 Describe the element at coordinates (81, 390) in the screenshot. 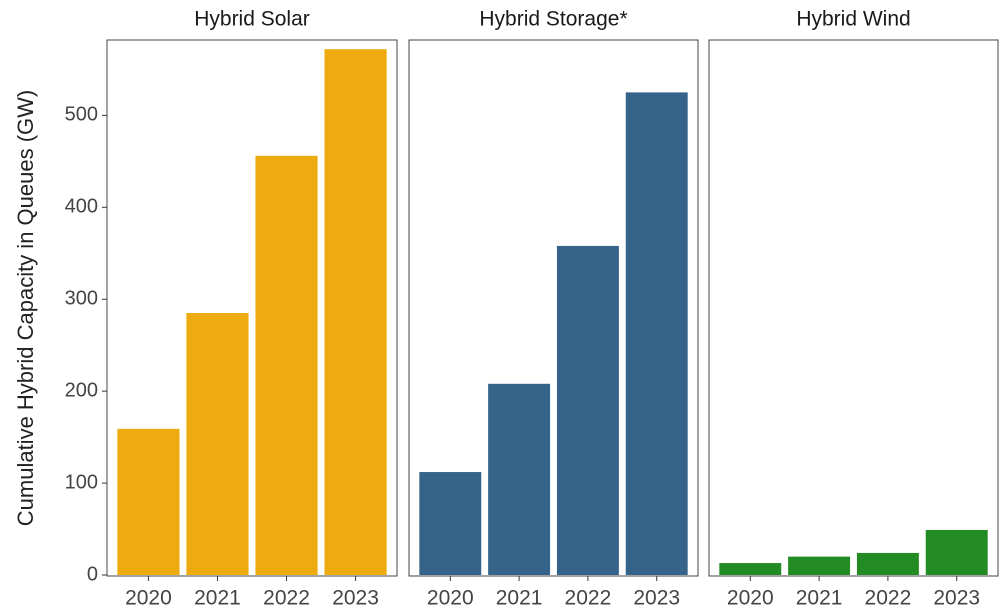

I see `y-tick-label: 200` at that location.